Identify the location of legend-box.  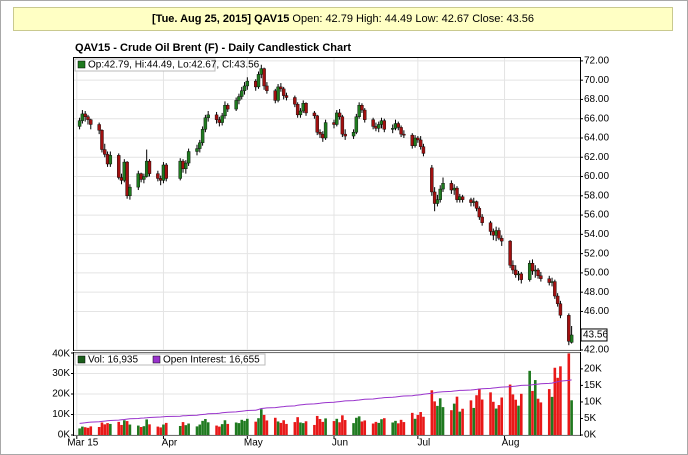
(170, 359).